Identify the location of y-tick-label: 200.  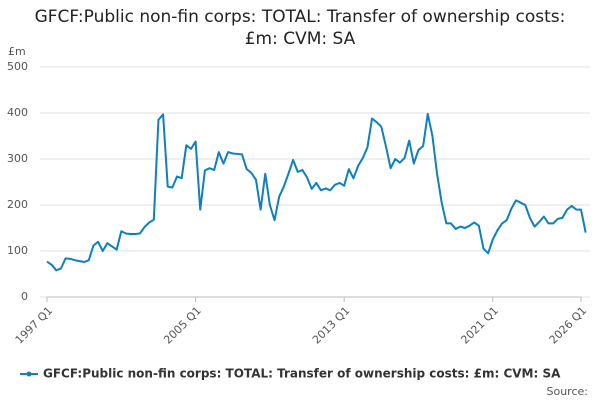
(17, 204).